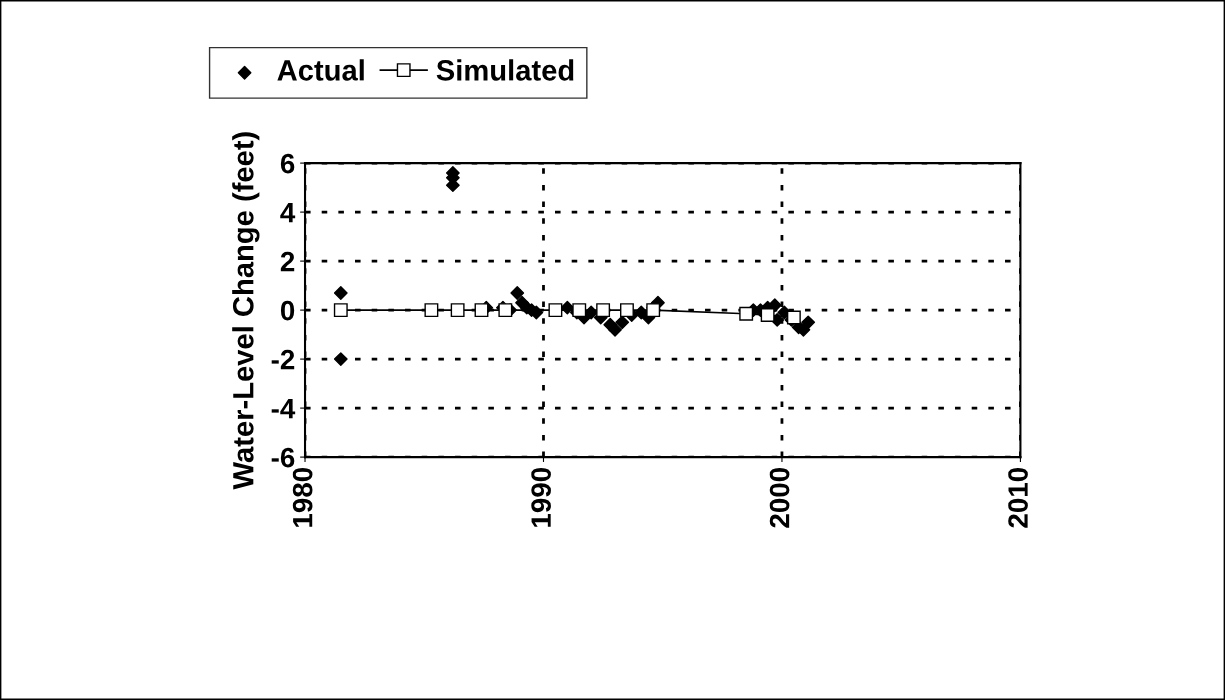 The image size is (1225, 700). What do you see at coordinates (283, 457) in the screenshot?
I see `y-tick-label: -6` at bounding box center [283, 457].